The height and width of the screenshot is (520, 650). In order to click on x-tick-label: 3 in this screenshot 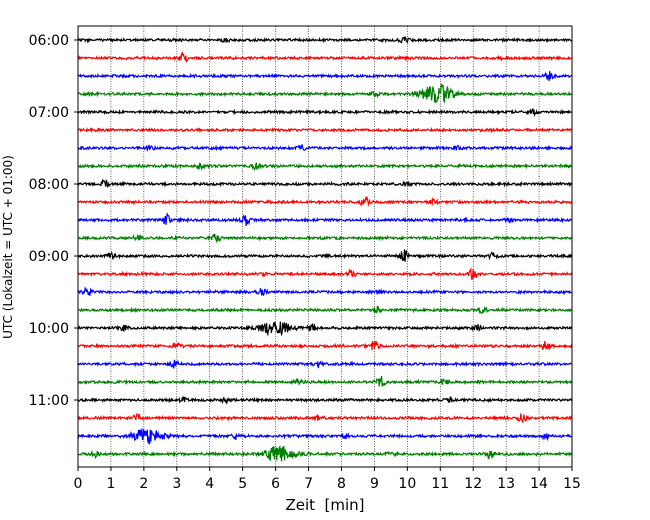, I will do `click(176, 484)`.